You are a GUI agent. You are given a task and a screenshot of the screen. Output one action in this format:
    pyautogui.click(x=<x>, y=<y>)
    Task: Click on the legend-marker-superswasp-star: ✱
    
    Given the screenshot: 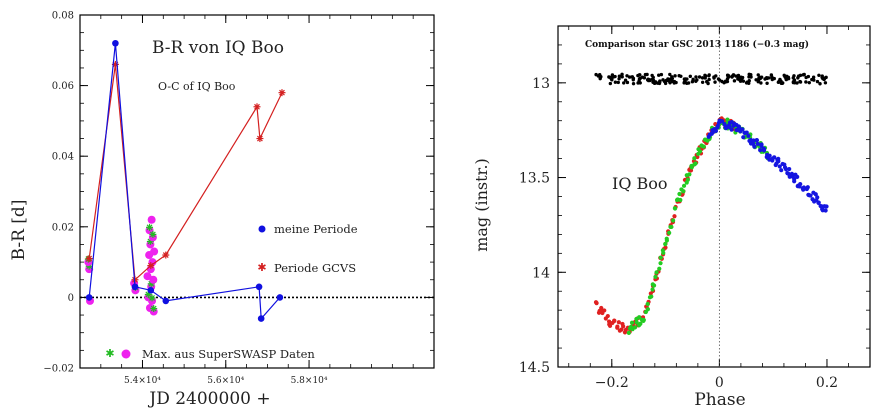 What is the action you would take?
    pyautogui.click(x=109, y=353)
    